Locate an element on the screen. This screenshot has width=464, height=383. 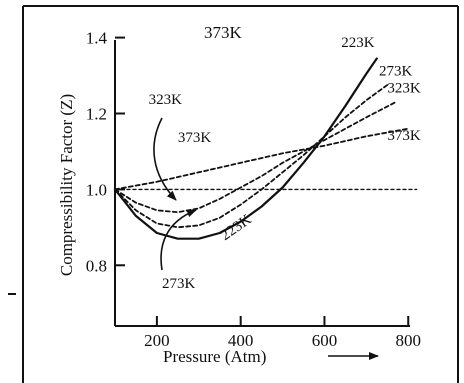
y-tick-label: 1.0 is located at coordinates (96, 189).